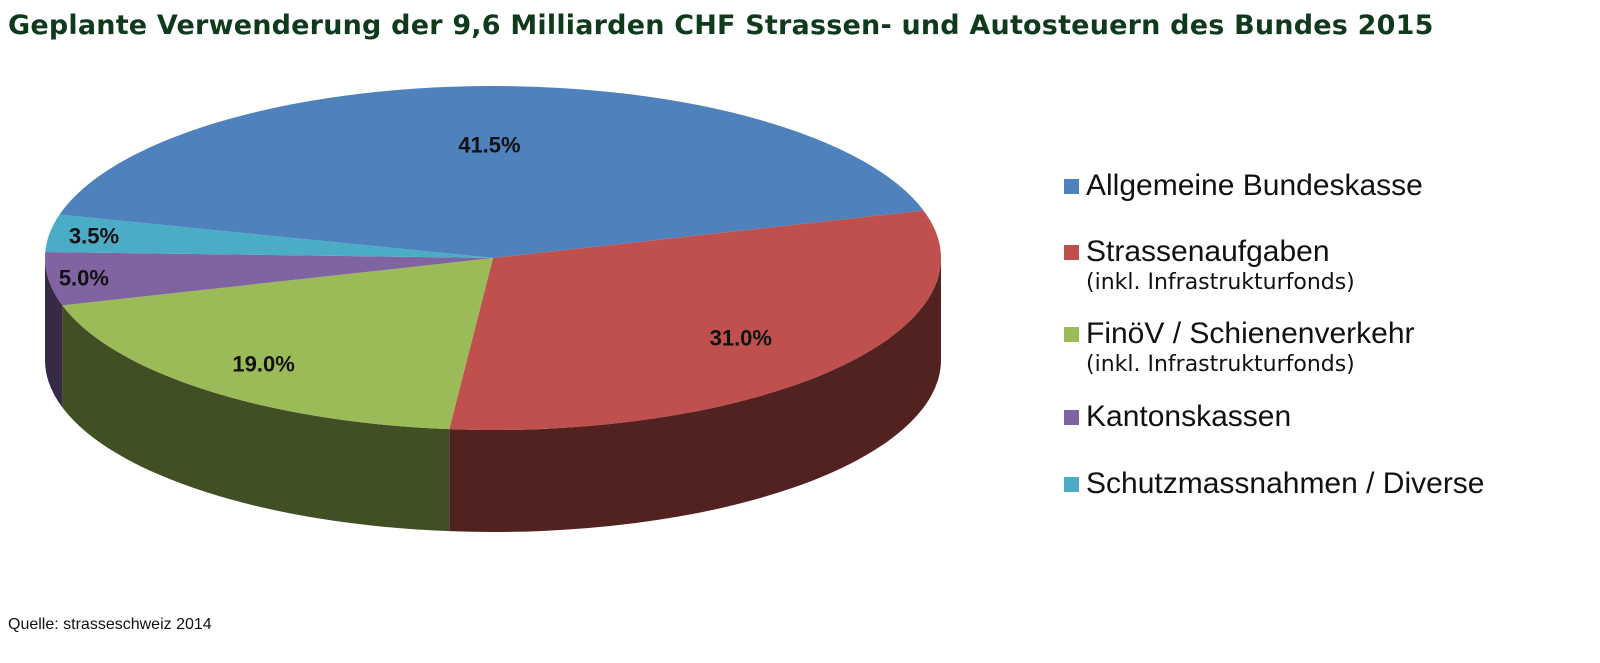 The height and width of the screenshot is (663, 1600). What do you see at coordinates (84, 277) in the screenshot?
I see `data-label-3: 5.0%` at bounding box center [84, 277].